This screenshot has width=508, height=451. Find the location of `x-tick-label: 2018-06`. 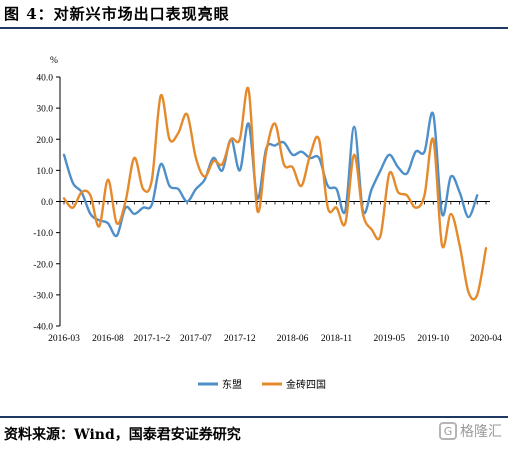

x-tick-label: 2018-06 is located at coordinates (293, 339).